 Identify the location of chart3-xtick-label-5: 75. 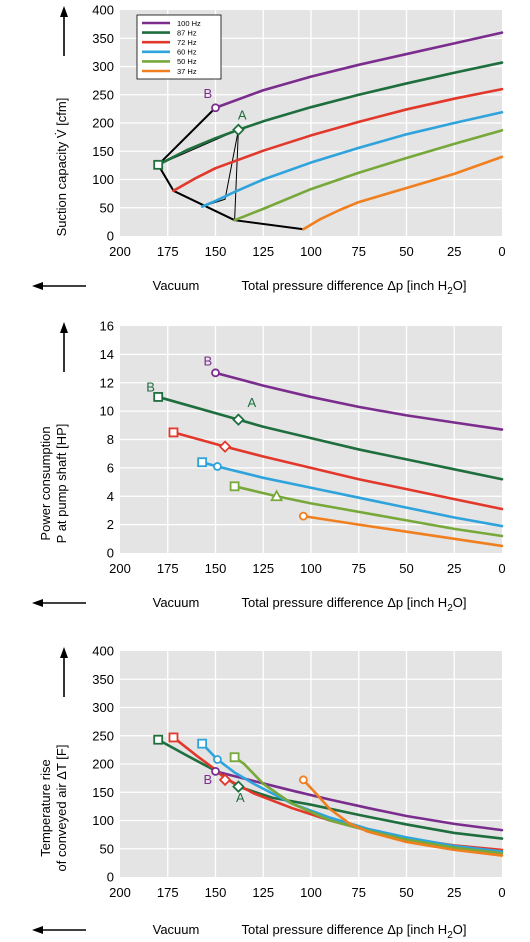
(359, 892).